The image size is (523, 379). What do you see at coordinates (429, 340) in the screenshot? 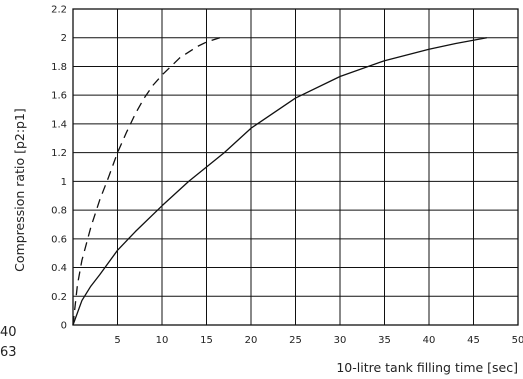
I see `x-tick-label: 40` at bounding box center [429, 340].